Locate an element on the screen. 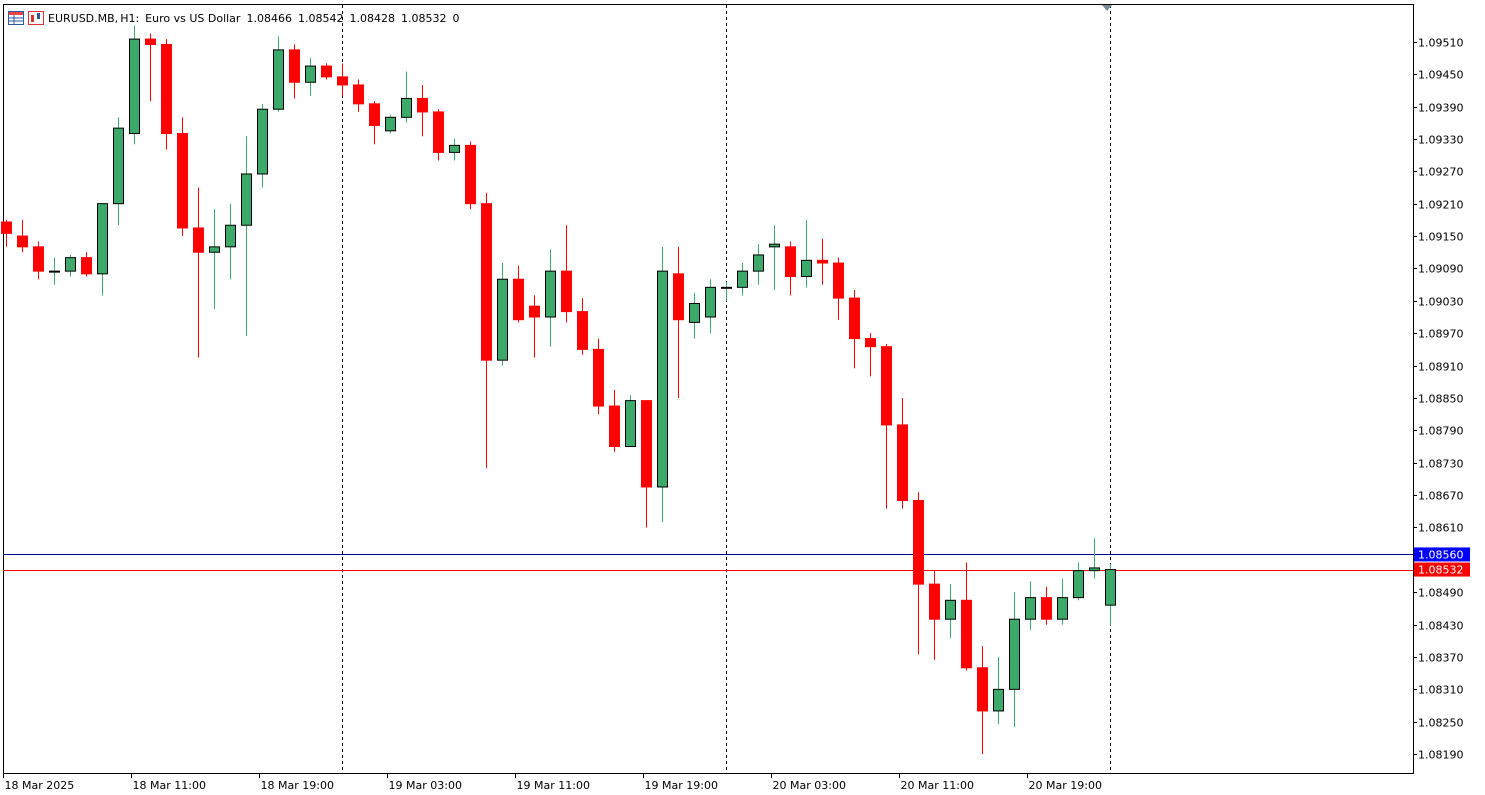 This screenshot has height=795, width=1485. time-tick-label: 20 Mar 03:00 is located at coordinates (809, 785).